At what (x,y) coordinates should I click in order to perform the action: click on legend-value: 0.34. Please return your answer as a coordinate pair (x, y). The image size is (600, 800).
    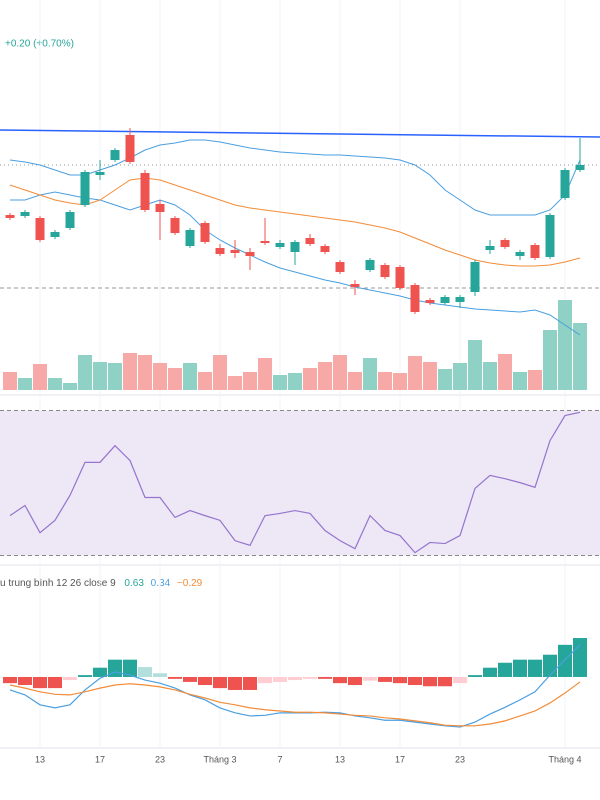
    Looking at the image, I should click on (161, 583).